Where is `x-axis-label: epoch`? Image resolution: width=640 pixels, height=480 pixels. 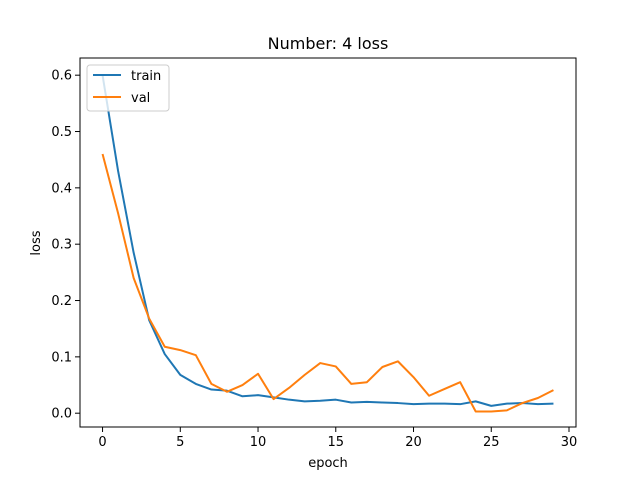 x-axis-label: epoch is located at coordinates (328, 463).